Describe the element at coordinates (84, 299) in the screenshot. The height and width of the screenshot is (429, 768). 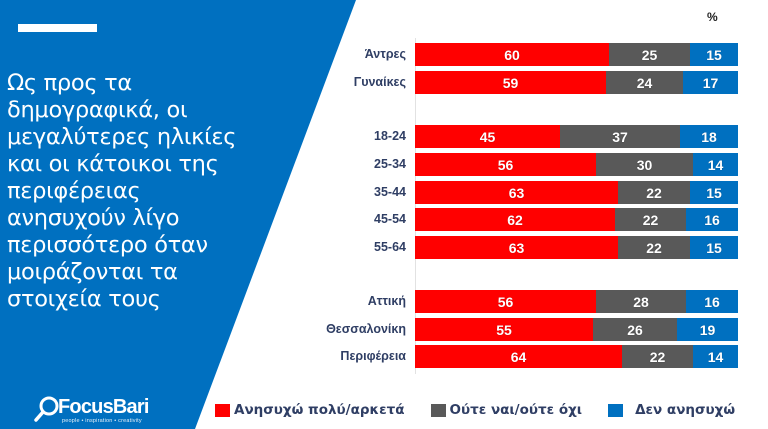
I see `headline-line: στοιχεία τους` at that location.